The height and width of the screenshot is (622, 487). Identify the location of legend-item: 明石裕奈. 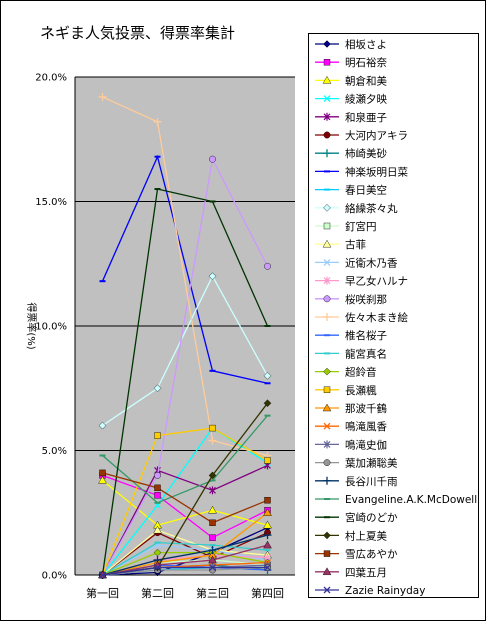
(351, 62).